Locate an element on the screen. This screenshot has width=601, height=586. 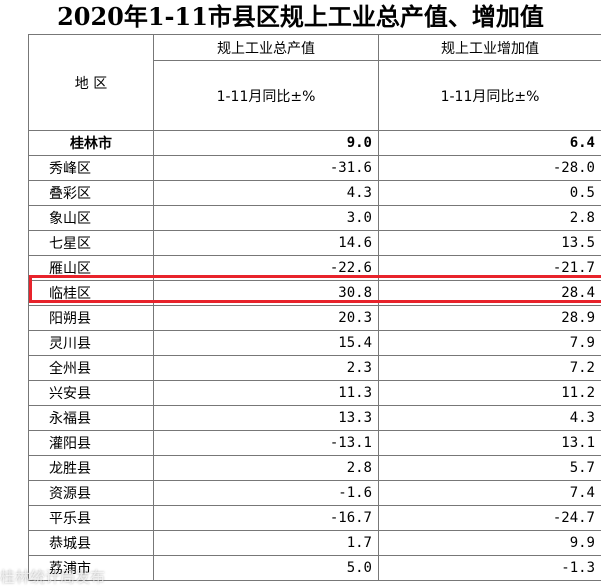
output-cell: -22.6 is located at coordinates (266, 268).